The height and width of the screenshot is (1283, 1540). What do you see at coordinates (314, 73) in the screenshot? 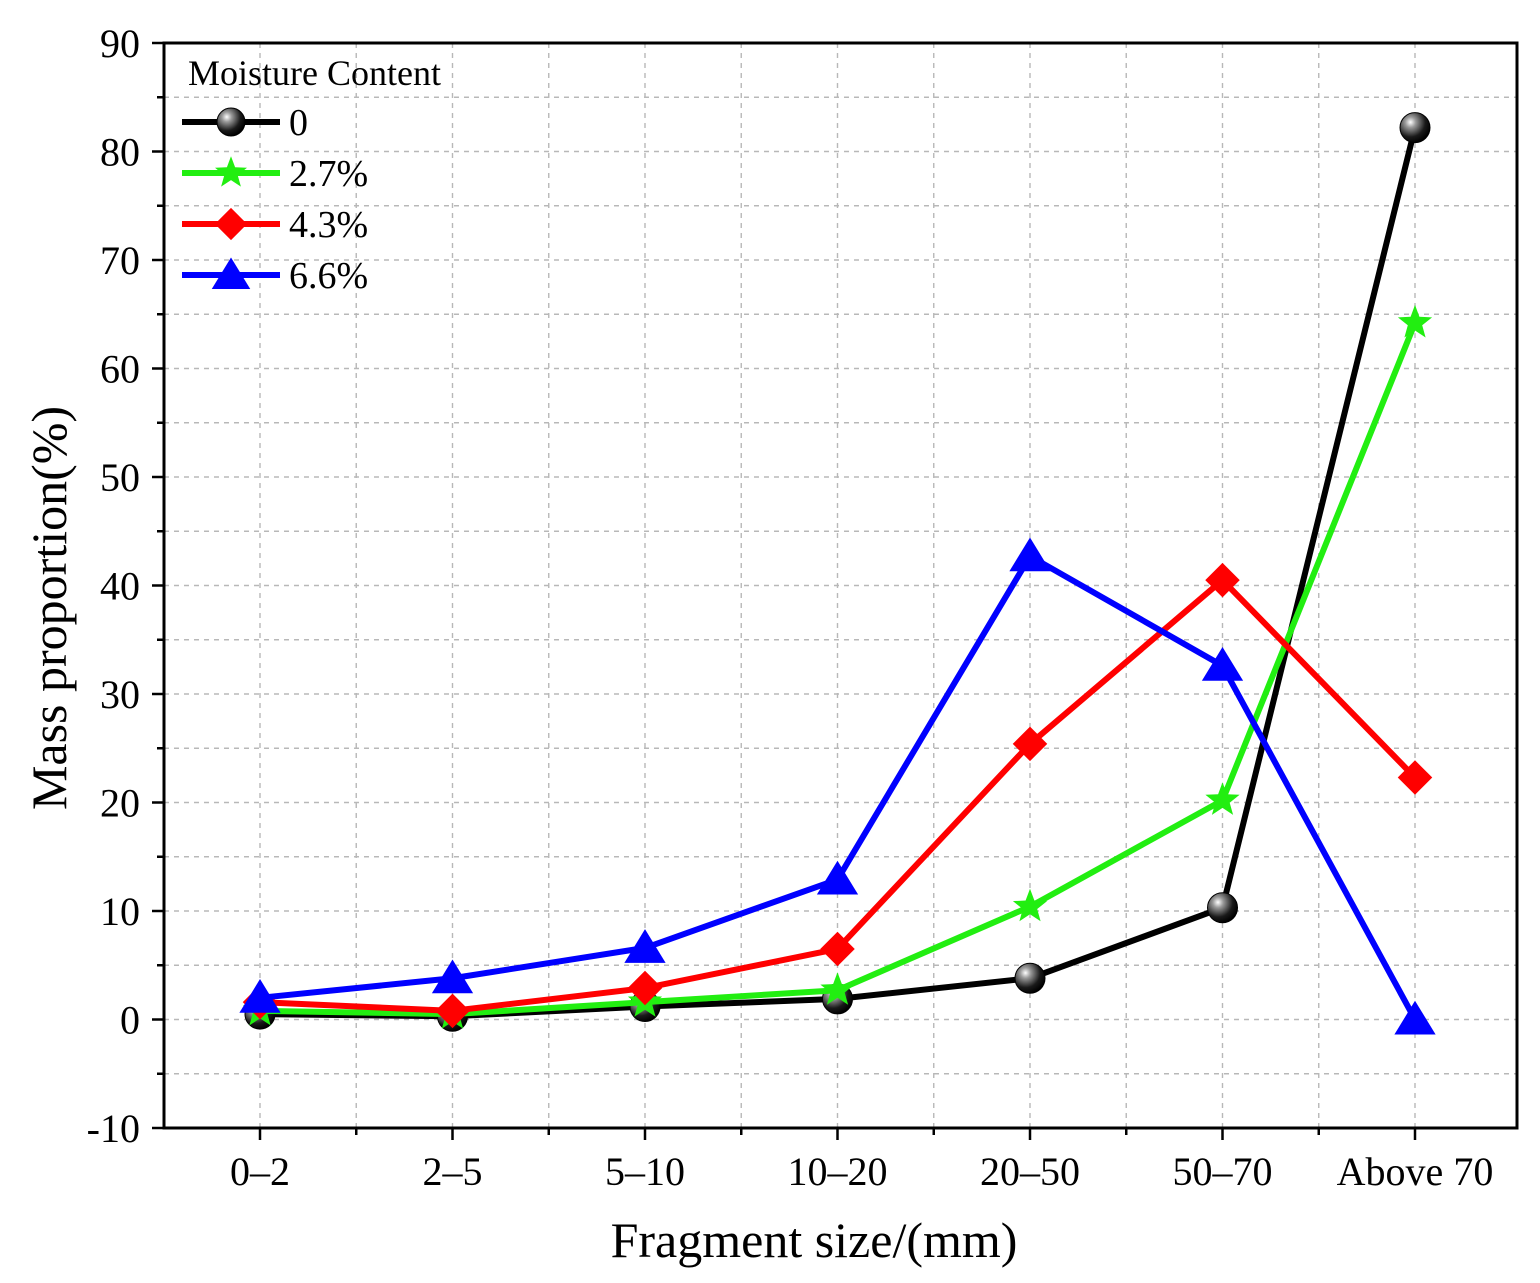
I see `legend-title: Moisture Content` at bounding box center [314, 73].